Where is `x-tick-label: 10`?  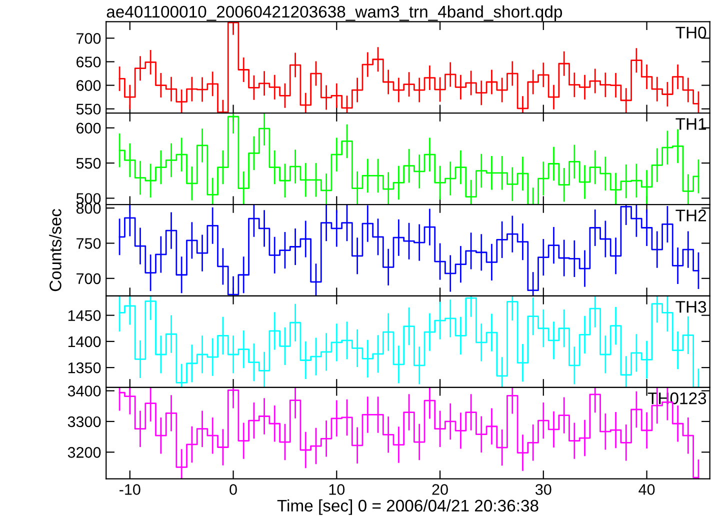 x-tick-label: 10 is located at coordinates (337, 489).